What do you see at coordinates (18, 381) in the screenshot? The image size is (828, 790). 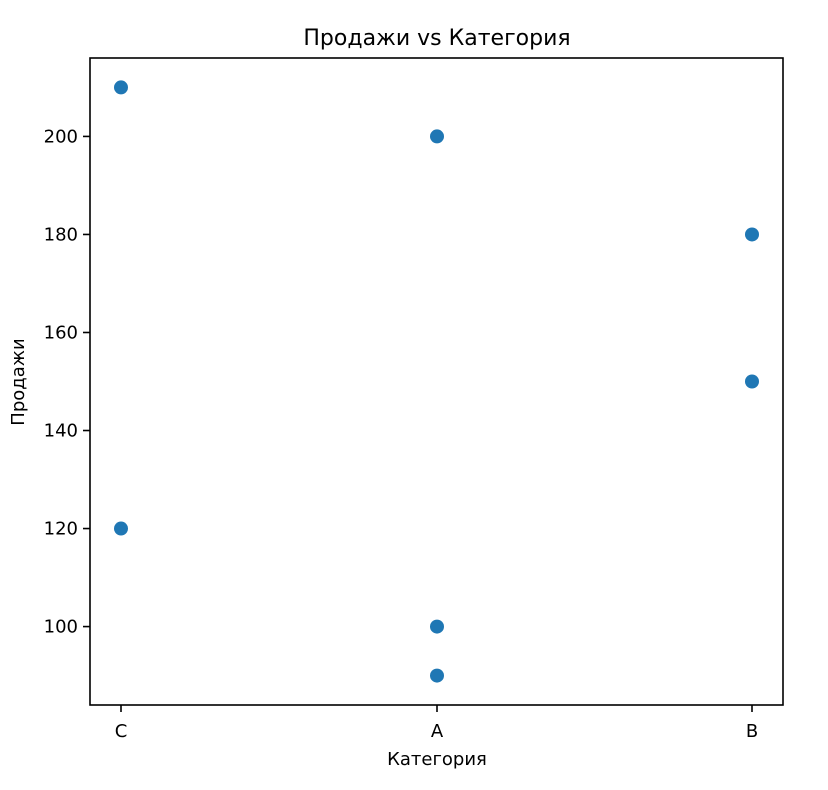 I see `y-axis-label: Продажи` at bounding box center [18, 381].